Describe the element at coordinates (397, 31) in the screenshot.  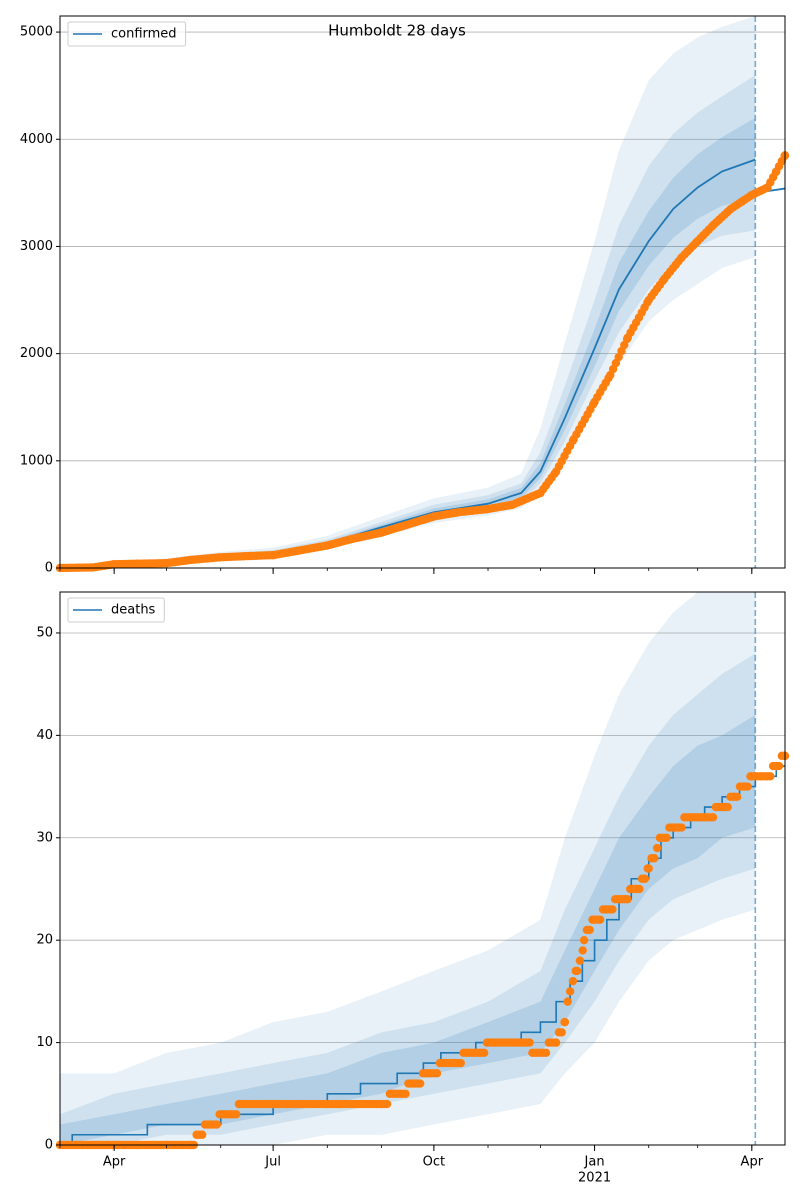
I see `figure-title: Humboldt 28 days` at that location.